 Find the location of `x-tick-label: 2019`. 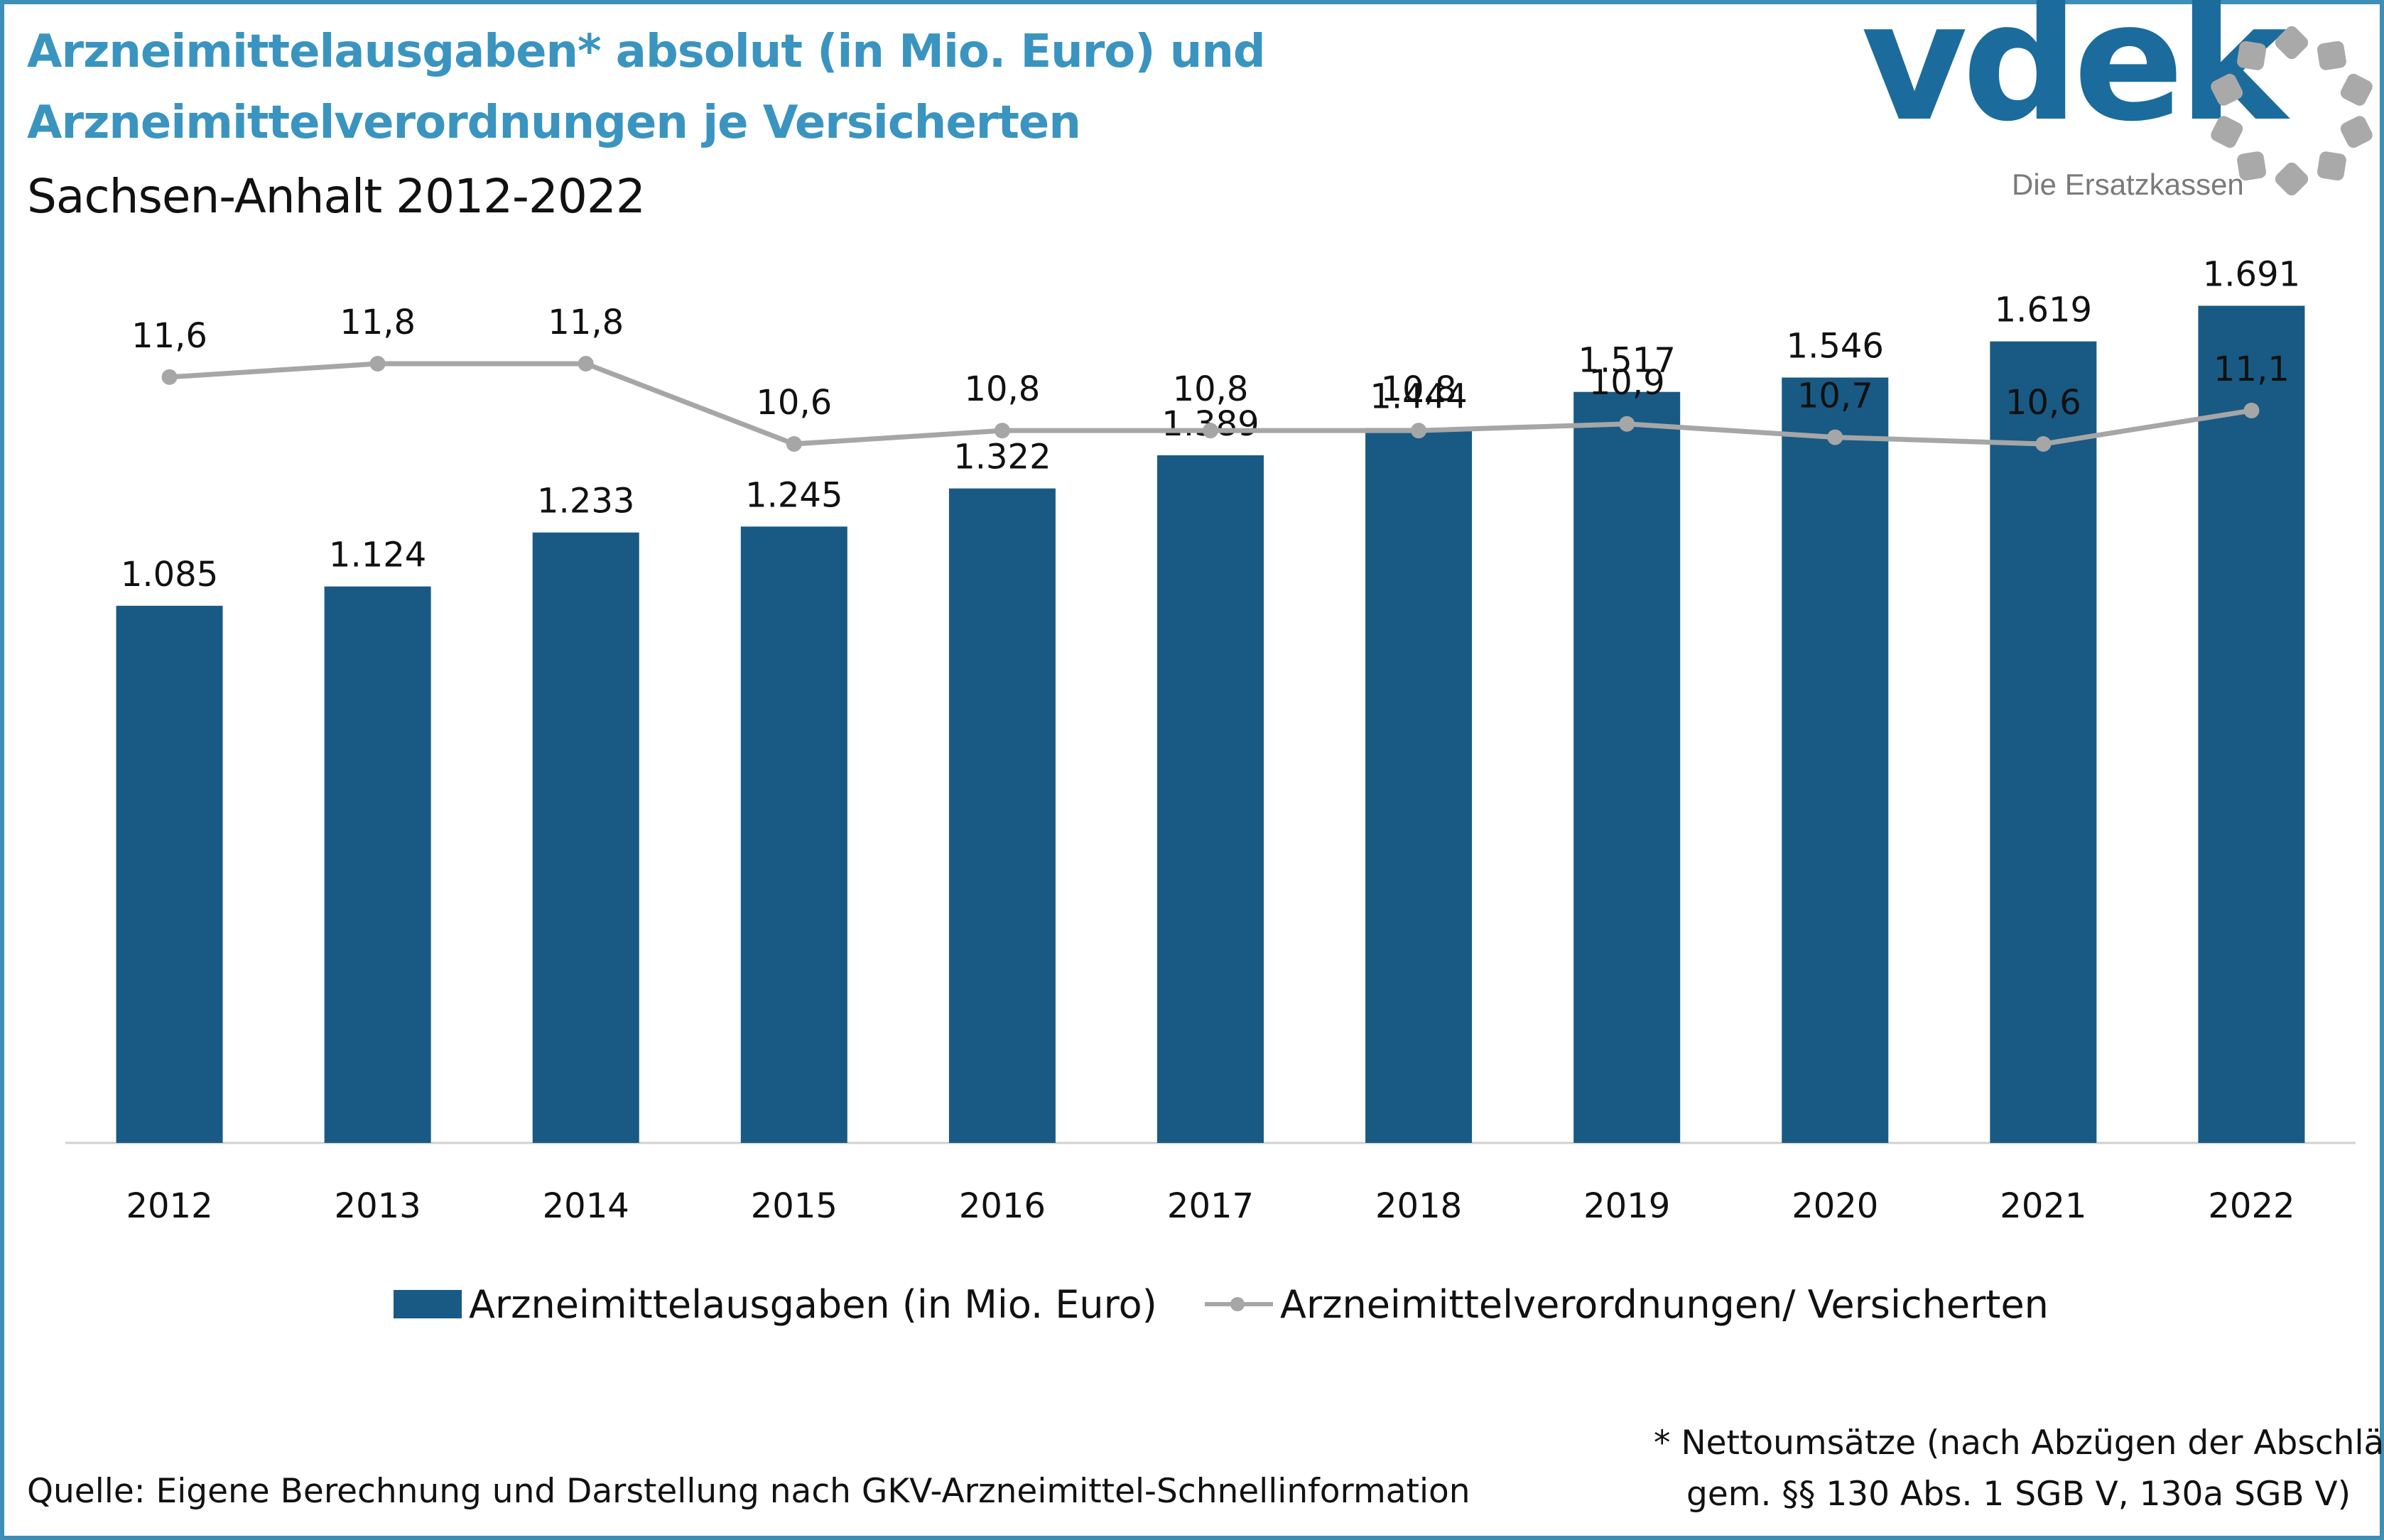

x-tick-label: 2019 is located at coordinates (1626, 1206).